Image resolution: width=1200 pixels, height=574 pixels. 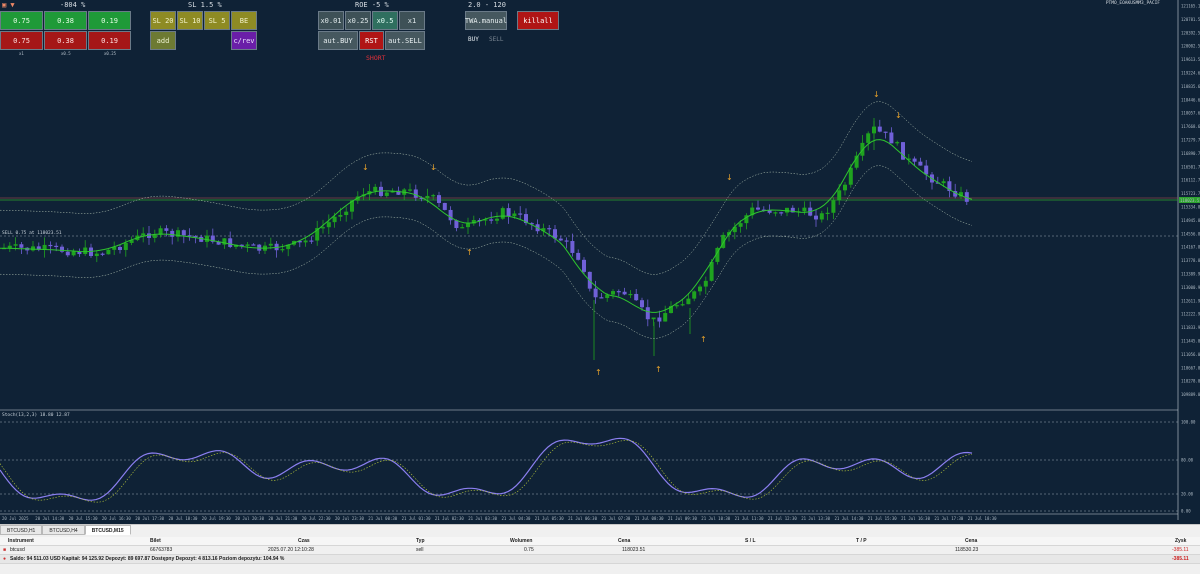 I want to click on price-tick-label: 117668.68, so click(x=1190, y=126).